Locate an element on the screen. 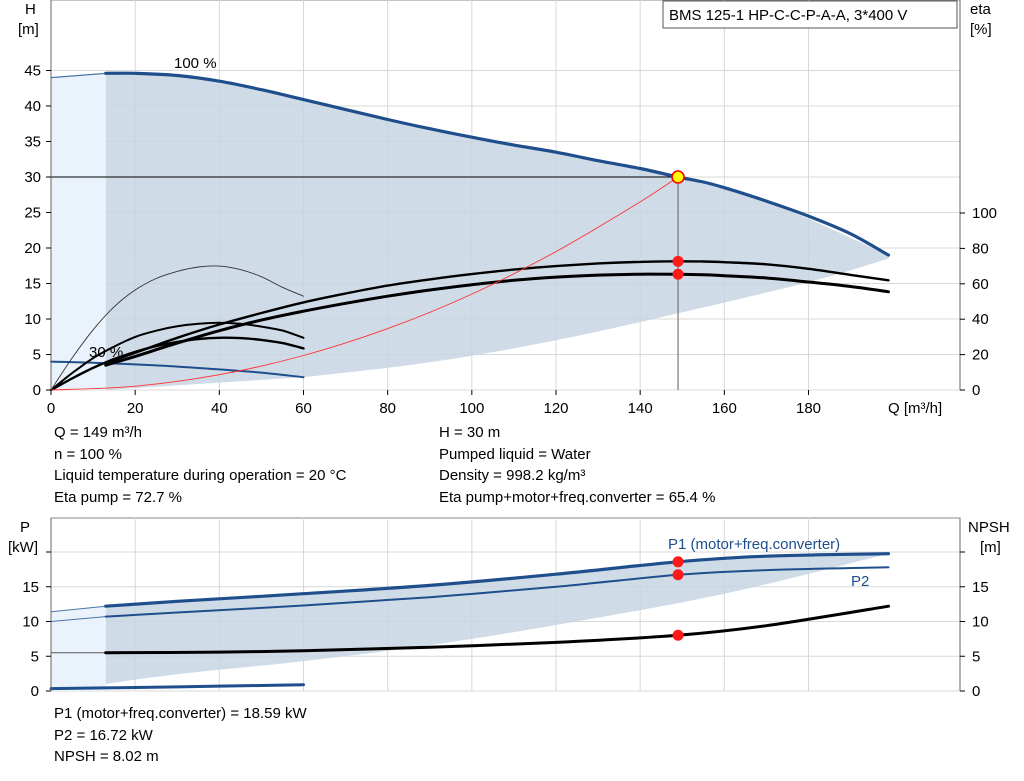 The height and width of the screenshot is (781, 1024). curve-npsh is located at coordinates (497, 629).